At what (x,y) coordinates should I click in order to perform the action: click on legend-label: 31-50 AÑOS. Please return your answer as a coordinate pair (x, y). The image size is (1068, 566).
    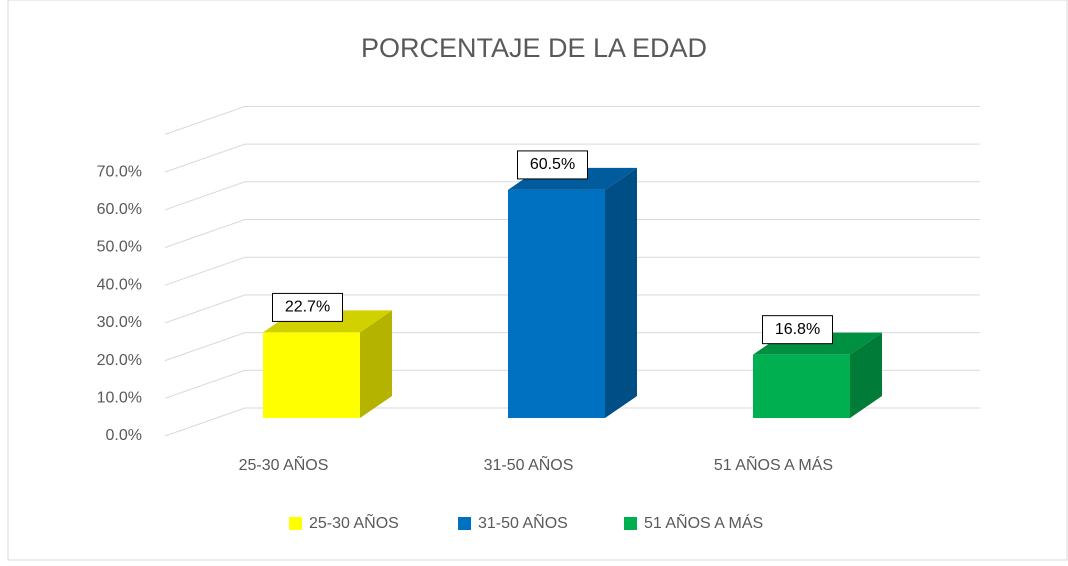
    Looking at the image, I should click on (523, 522).